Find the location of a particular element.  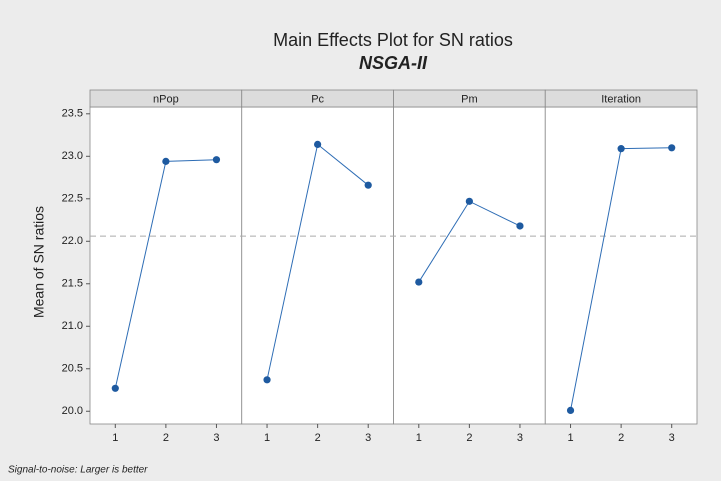

panel-title: Iteration is located at coordinates (621, 99).